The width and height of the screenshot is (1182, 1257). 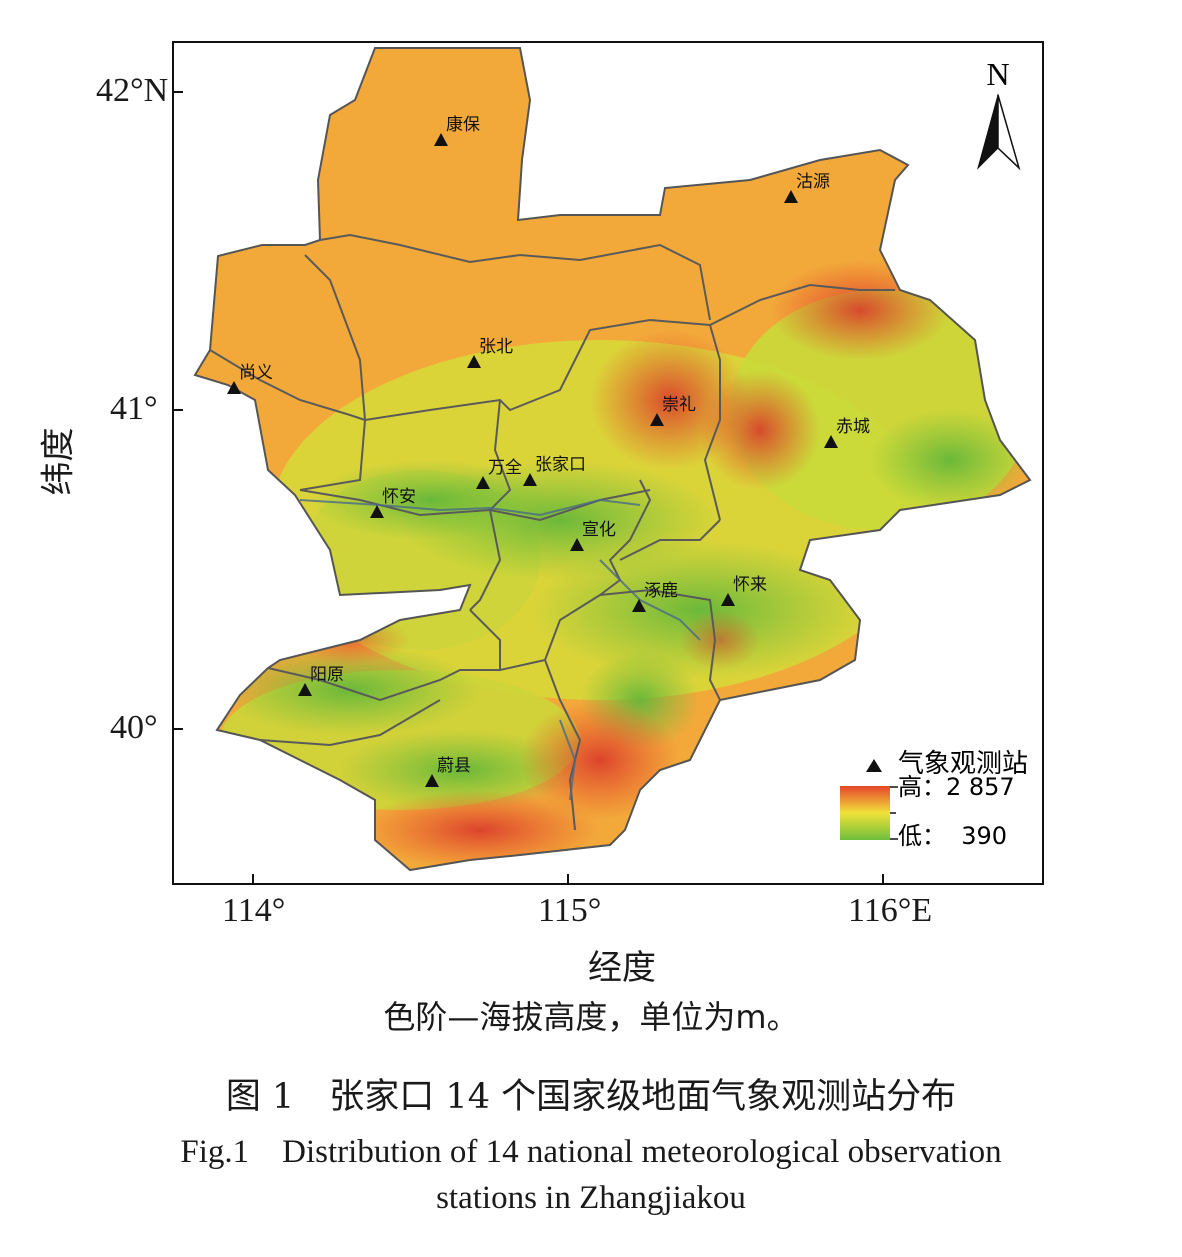 I want to click on station-marker: 怀来, so click(x=744, y=590).